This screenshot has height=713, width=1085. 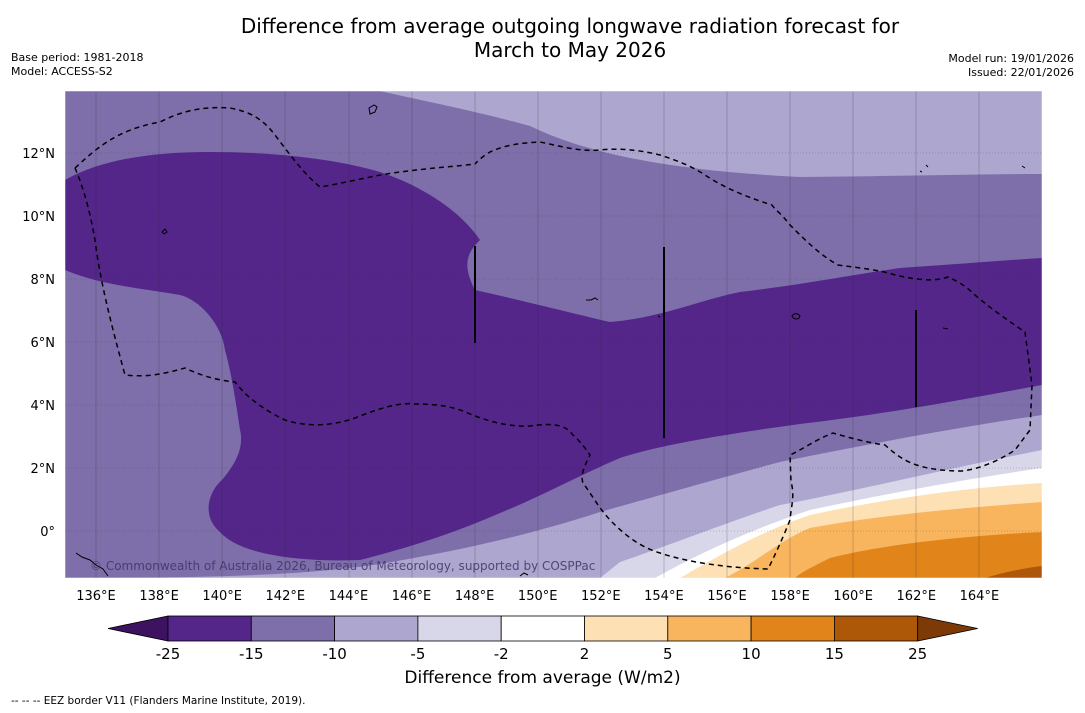 What do you see at coordinates (62, 71) in the screenshot?
I see `model-name: Model: ACCESS-S2` at bounding box center [62, 71].